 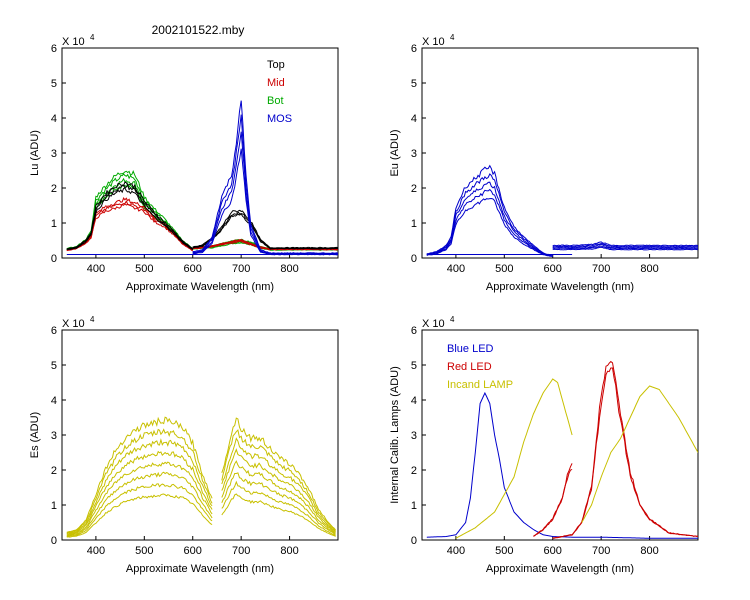 I want to click on legend-entry: Incand LAMP, so click(x=480, y=385).